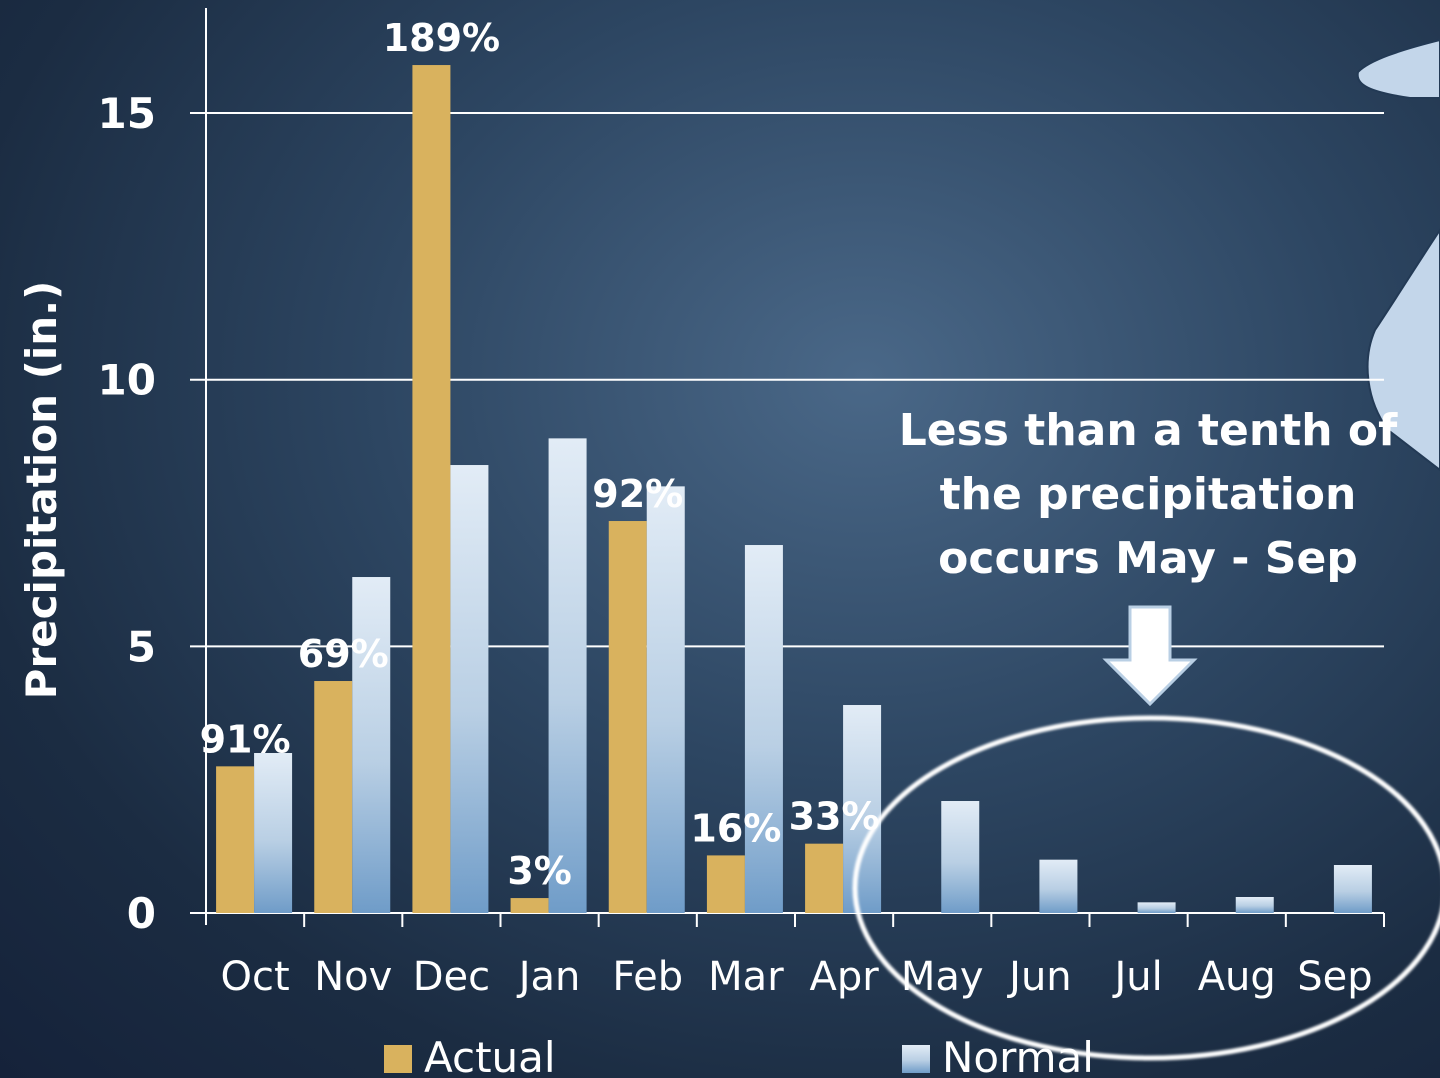 This screenshot has height=1078, width=1440. What do you see at coordinates (451, 977) in the screenshot?
I see `x-tick-label: Dec` at bounding box center [451, 977].